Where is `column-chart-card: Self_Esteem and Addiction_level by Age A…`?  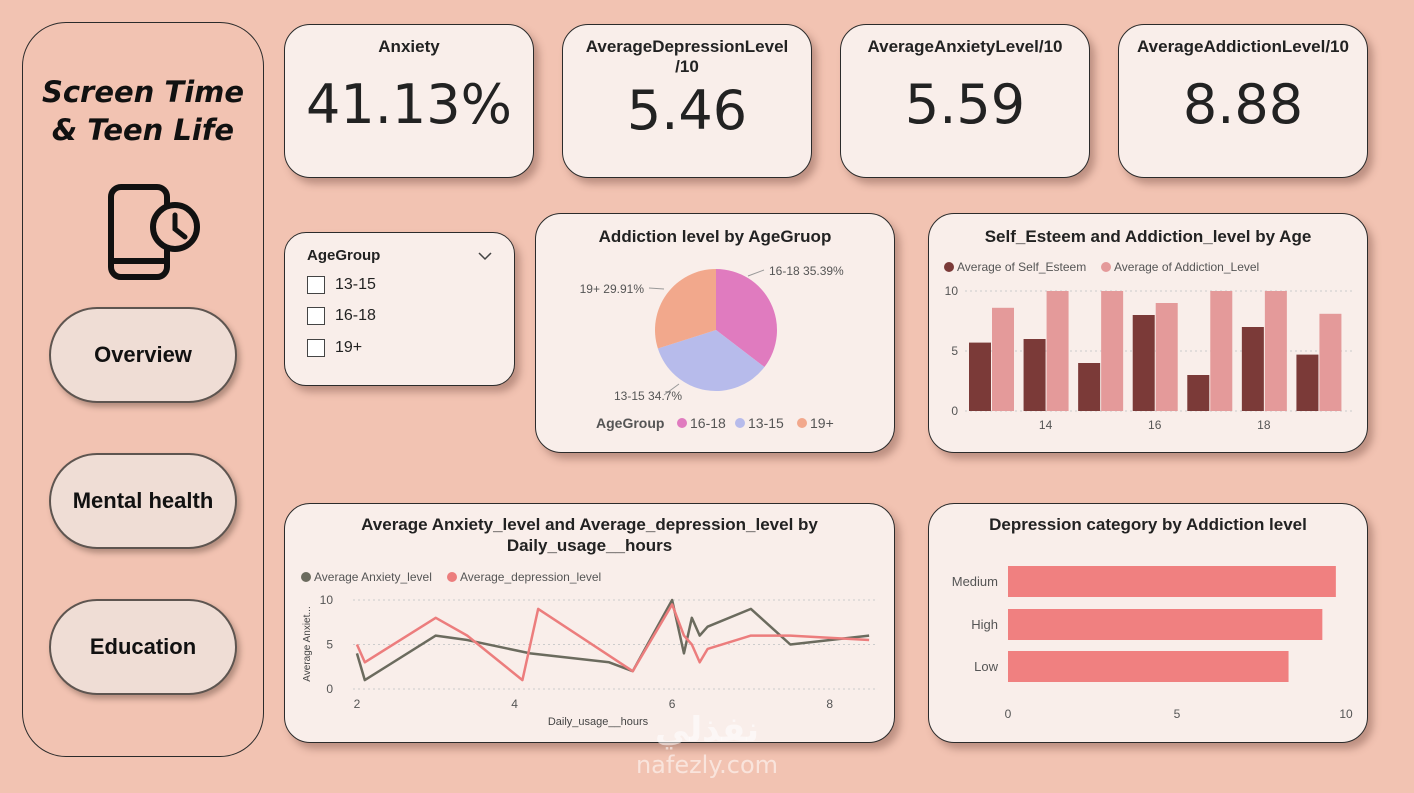
column-chart-card: Self_Esteem and Addiction_level by Age A… is located at coordinates (1148, 333).